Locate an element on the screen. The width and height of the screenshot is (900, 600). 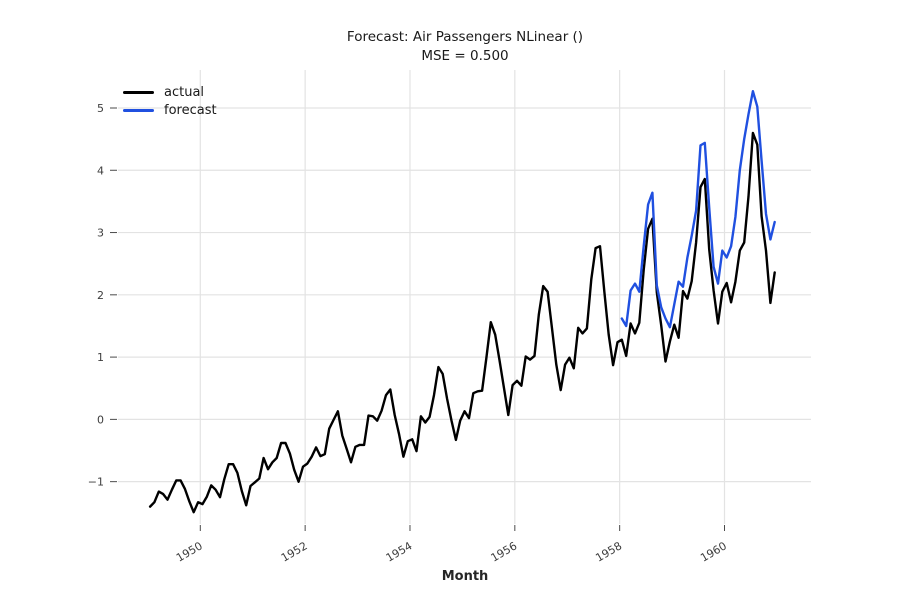
legend: actual forecast is located at coordinates (170, 101).